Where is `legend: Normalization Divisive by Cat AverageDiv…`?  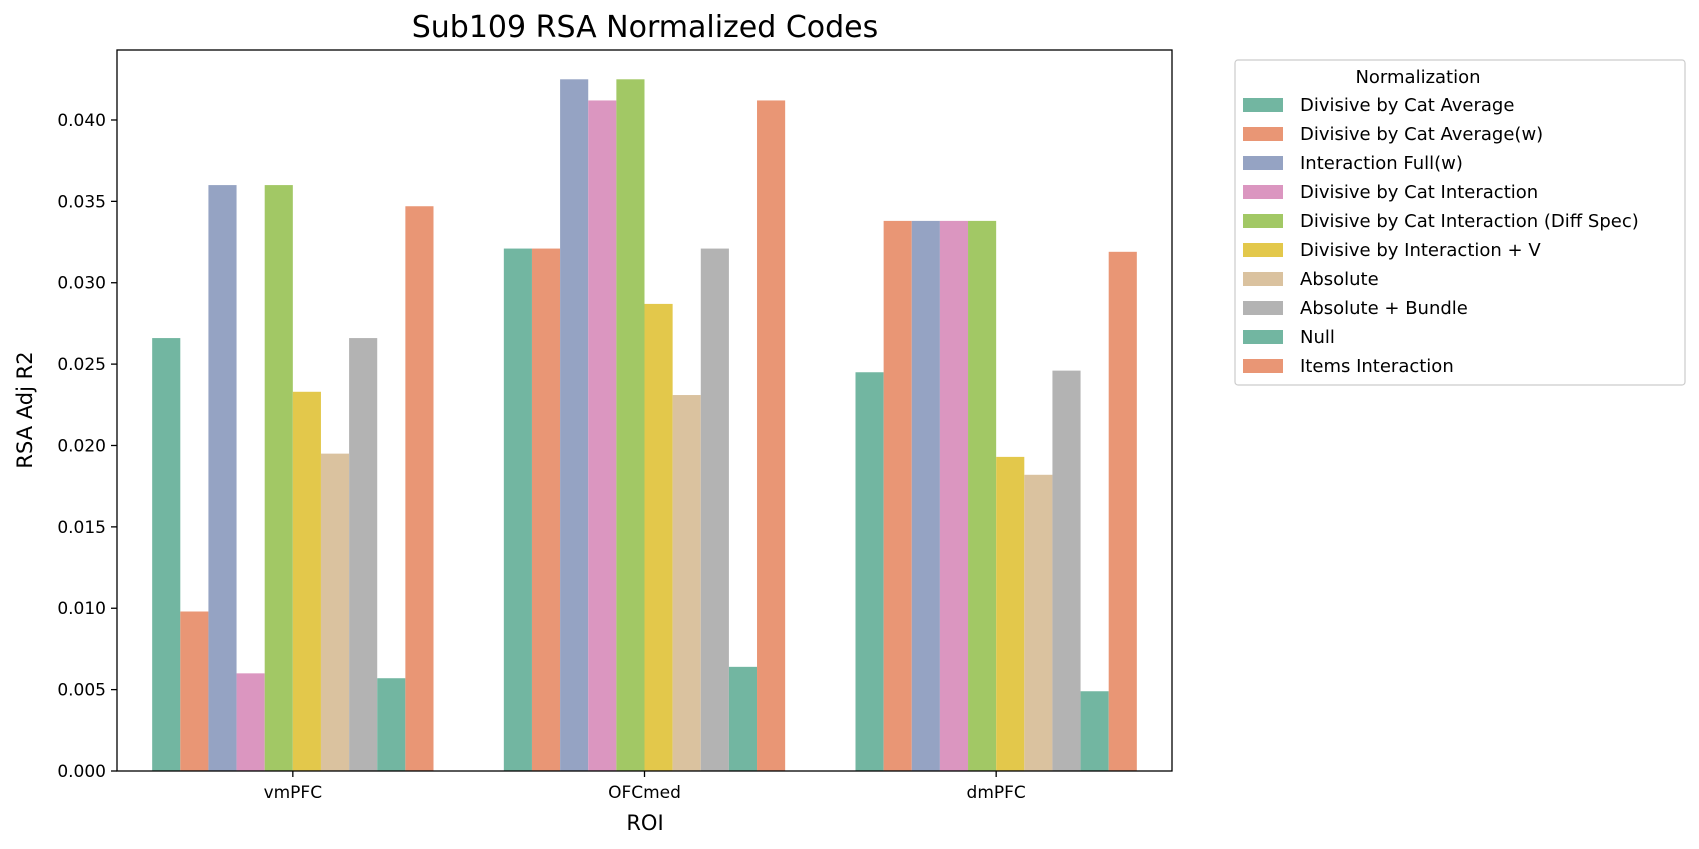
legend: Normalization Divisive by Cat AverageDiv… is located at coordinates (1460, 222).